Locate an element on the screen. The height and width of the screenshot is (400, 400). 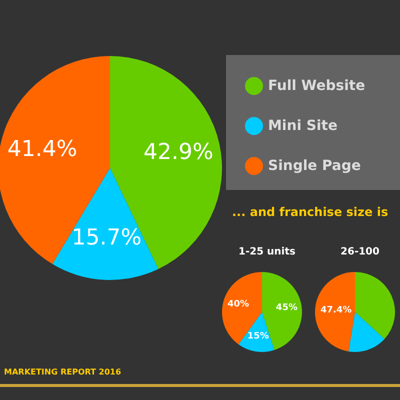
data-label: 41.4% is located at coordinates (42, 149).